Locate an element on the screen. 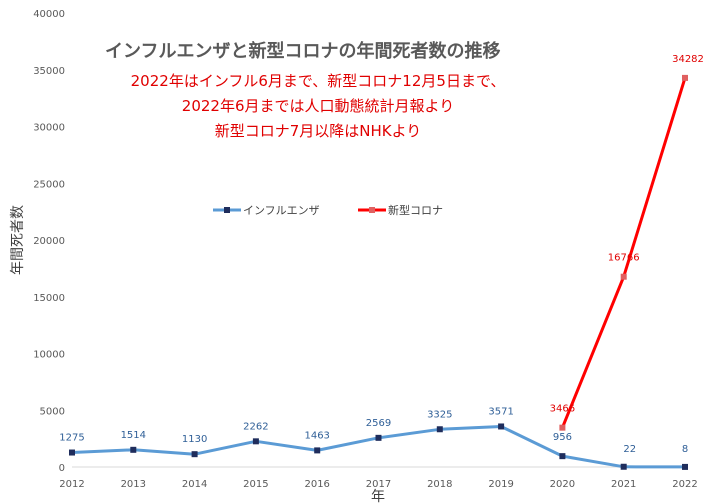 This screenshot has height=503, width=708. subtitle-line-3: 新型コロナ7月以降はNHKより is located at coordinates (318, 131).